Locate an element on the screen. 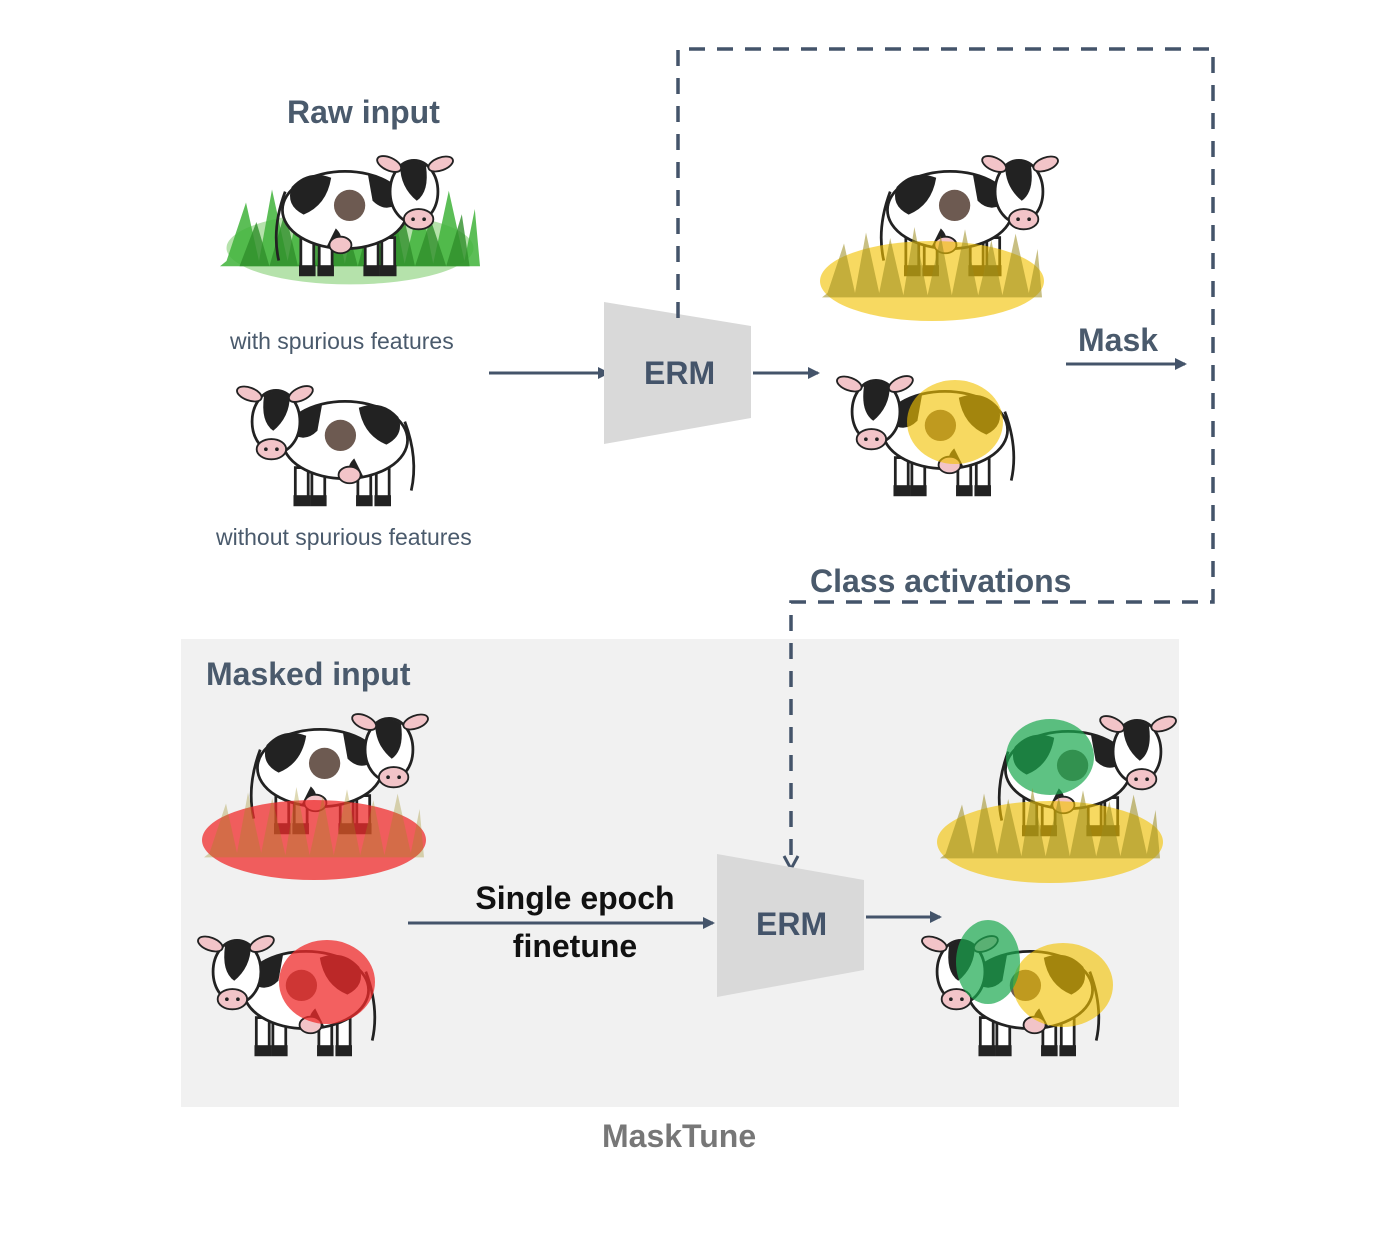 The height and width of the screenshot is (1246, 1395). erm-block-top is located at coordinates (677, 373).